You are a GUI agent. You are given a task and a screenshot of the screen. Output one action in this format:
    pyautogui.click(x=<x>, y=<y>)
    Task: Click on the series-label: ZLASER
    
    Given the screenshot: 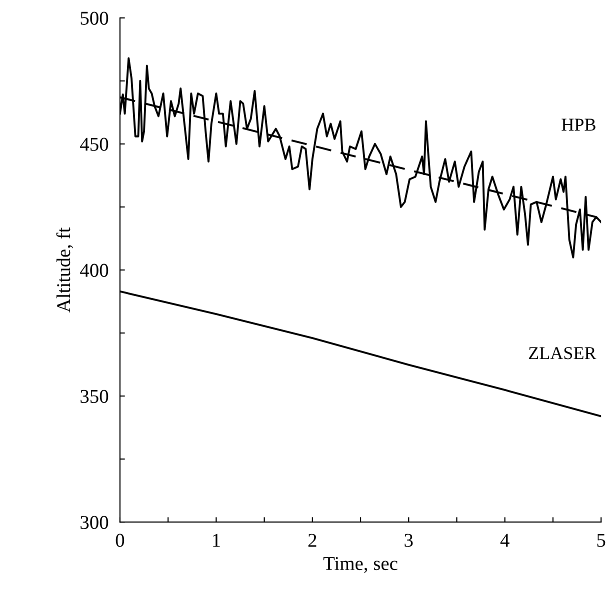 What is the action you would take?
    pyautogui.click(x=562, y=353)
    